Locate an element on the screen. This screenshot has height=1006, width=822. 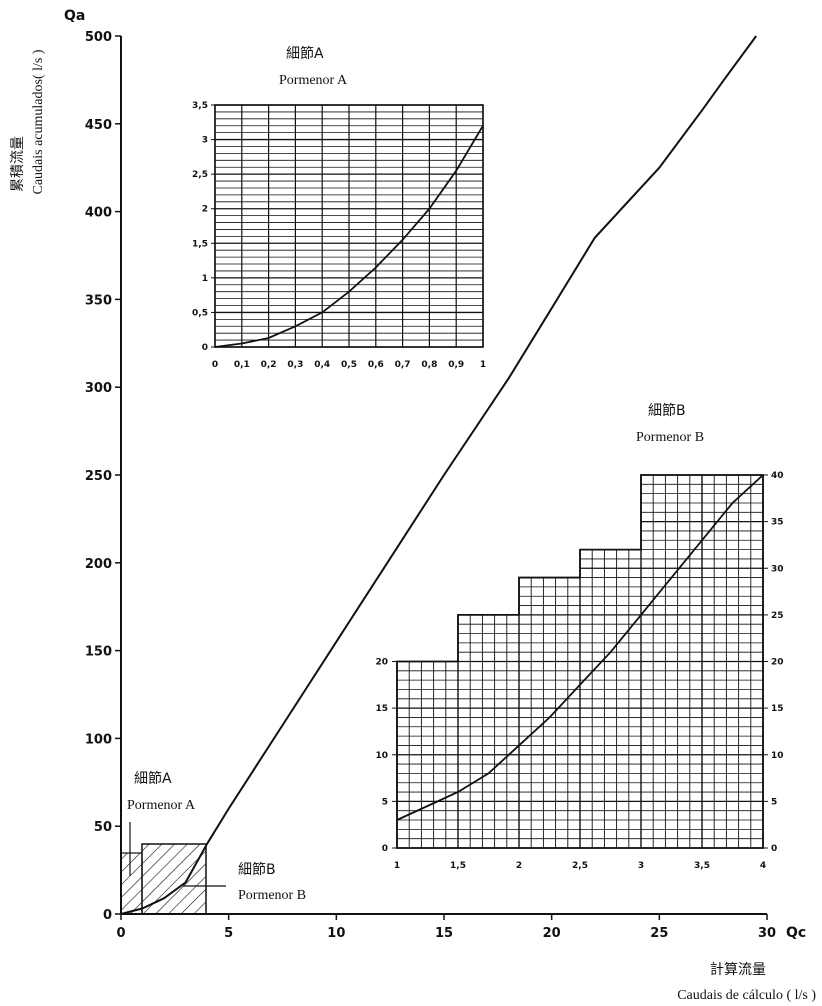
inset-b-title-cn: 細節B is located at coordinates (667, 410).